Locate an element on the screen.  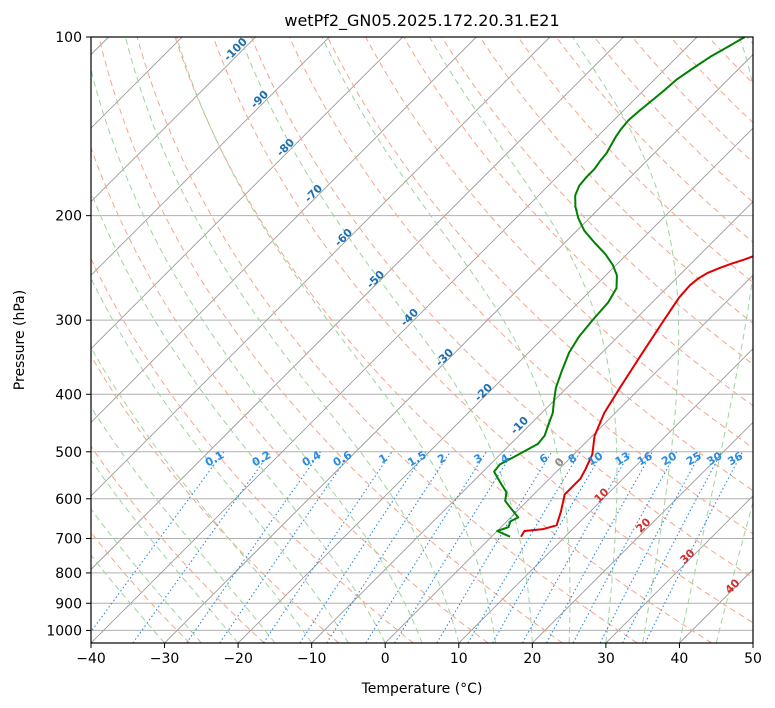
y-tick-label: 200 is located at coordinates (68, 217).